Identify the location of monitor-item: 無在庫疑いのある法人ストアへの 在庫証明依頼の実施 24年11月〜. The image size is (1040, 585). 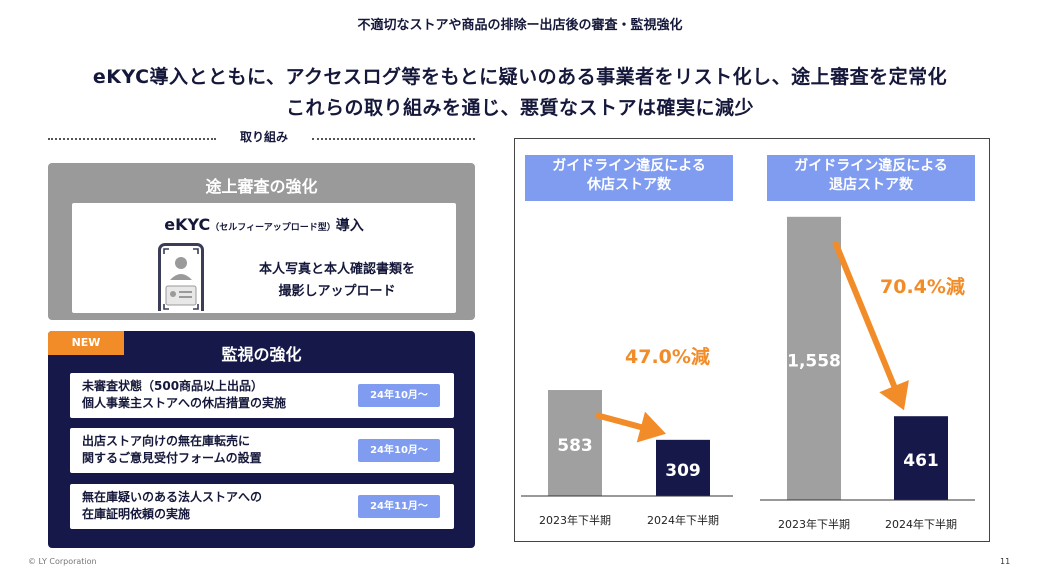
(262, 506).